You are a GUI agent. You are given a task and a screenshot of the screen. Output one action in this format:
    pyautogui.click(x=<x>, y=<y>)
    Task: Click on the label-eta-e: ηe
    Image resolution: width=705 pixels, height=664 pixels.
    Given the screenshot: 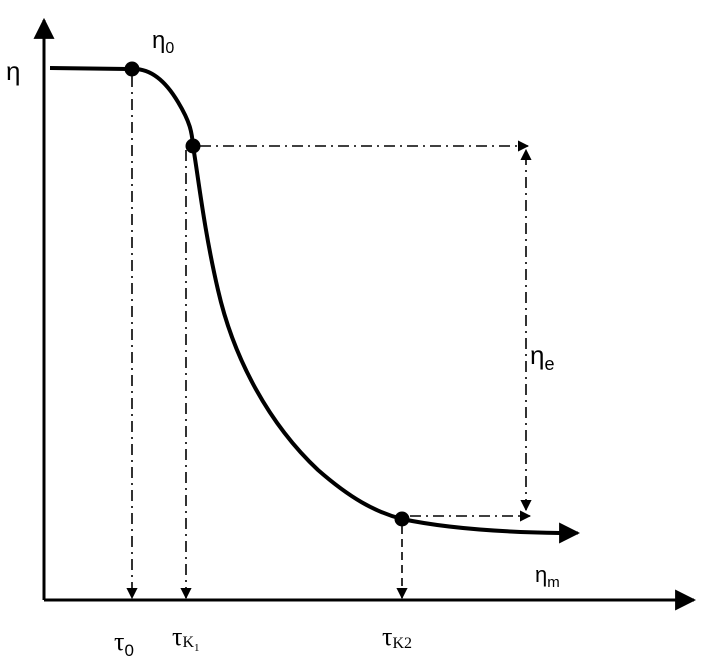 What is the action you would take?
    pyautogui.click(x=542, y=357)
    